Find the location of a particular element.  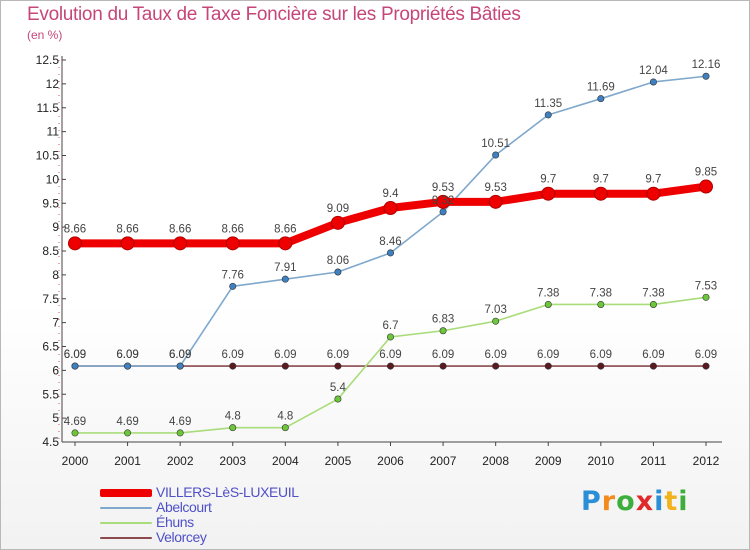

data-label: 7.03 is located at coordinates (495, 310).